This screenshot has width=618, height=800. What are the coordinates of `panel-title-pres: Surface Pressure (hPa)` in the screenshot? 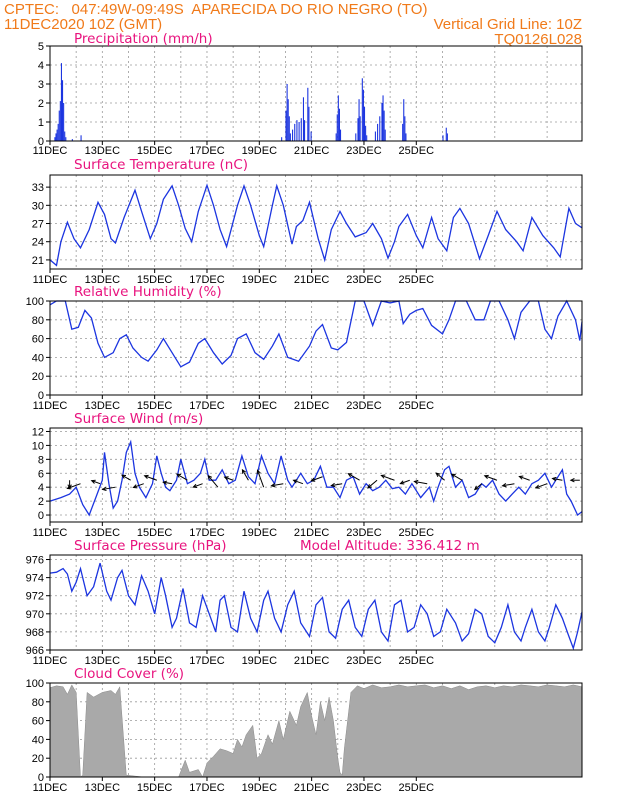 It's located at (150, 546).